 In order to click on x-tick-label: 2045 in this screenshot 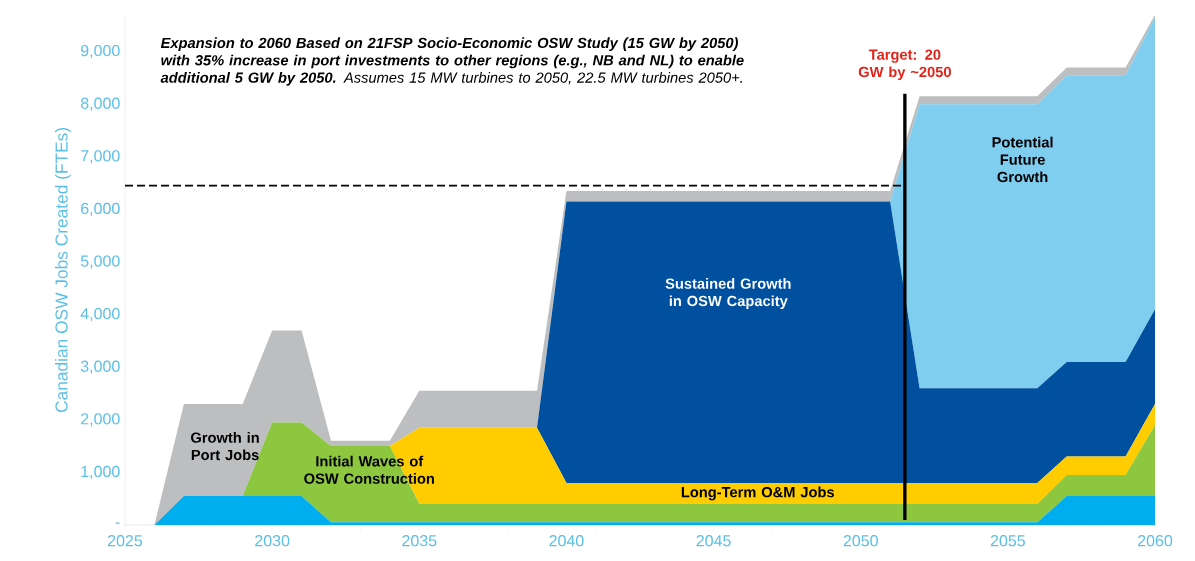, I will do `click(713, 541)`.